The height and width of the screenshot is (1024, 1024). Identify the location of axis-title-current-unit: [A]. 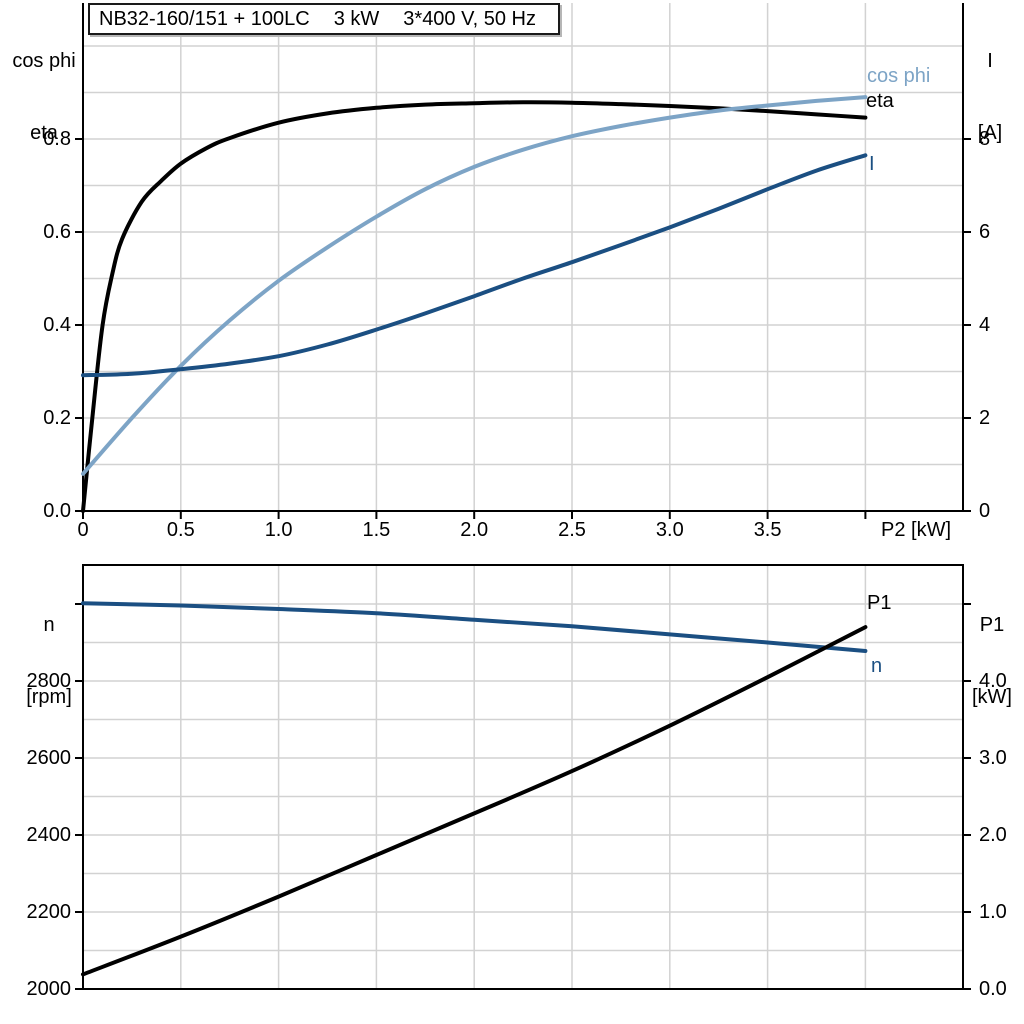
(990, 133).